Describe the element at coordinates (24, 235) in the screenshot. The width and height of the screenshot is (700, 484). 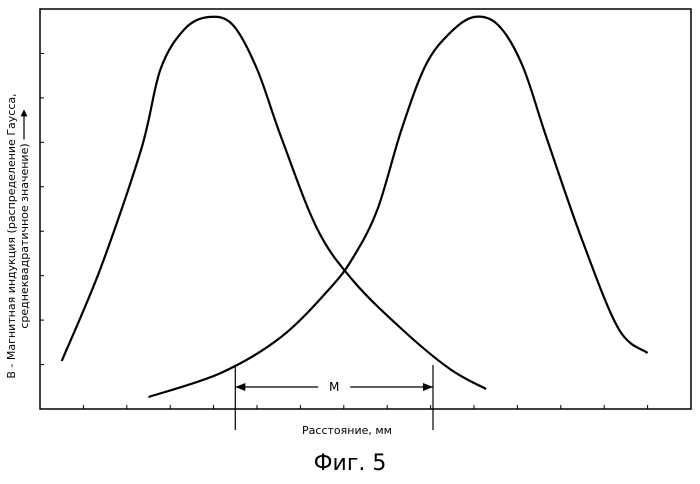
I see `y-axis-label-line2: среднеквадратичное значение)` at that location.